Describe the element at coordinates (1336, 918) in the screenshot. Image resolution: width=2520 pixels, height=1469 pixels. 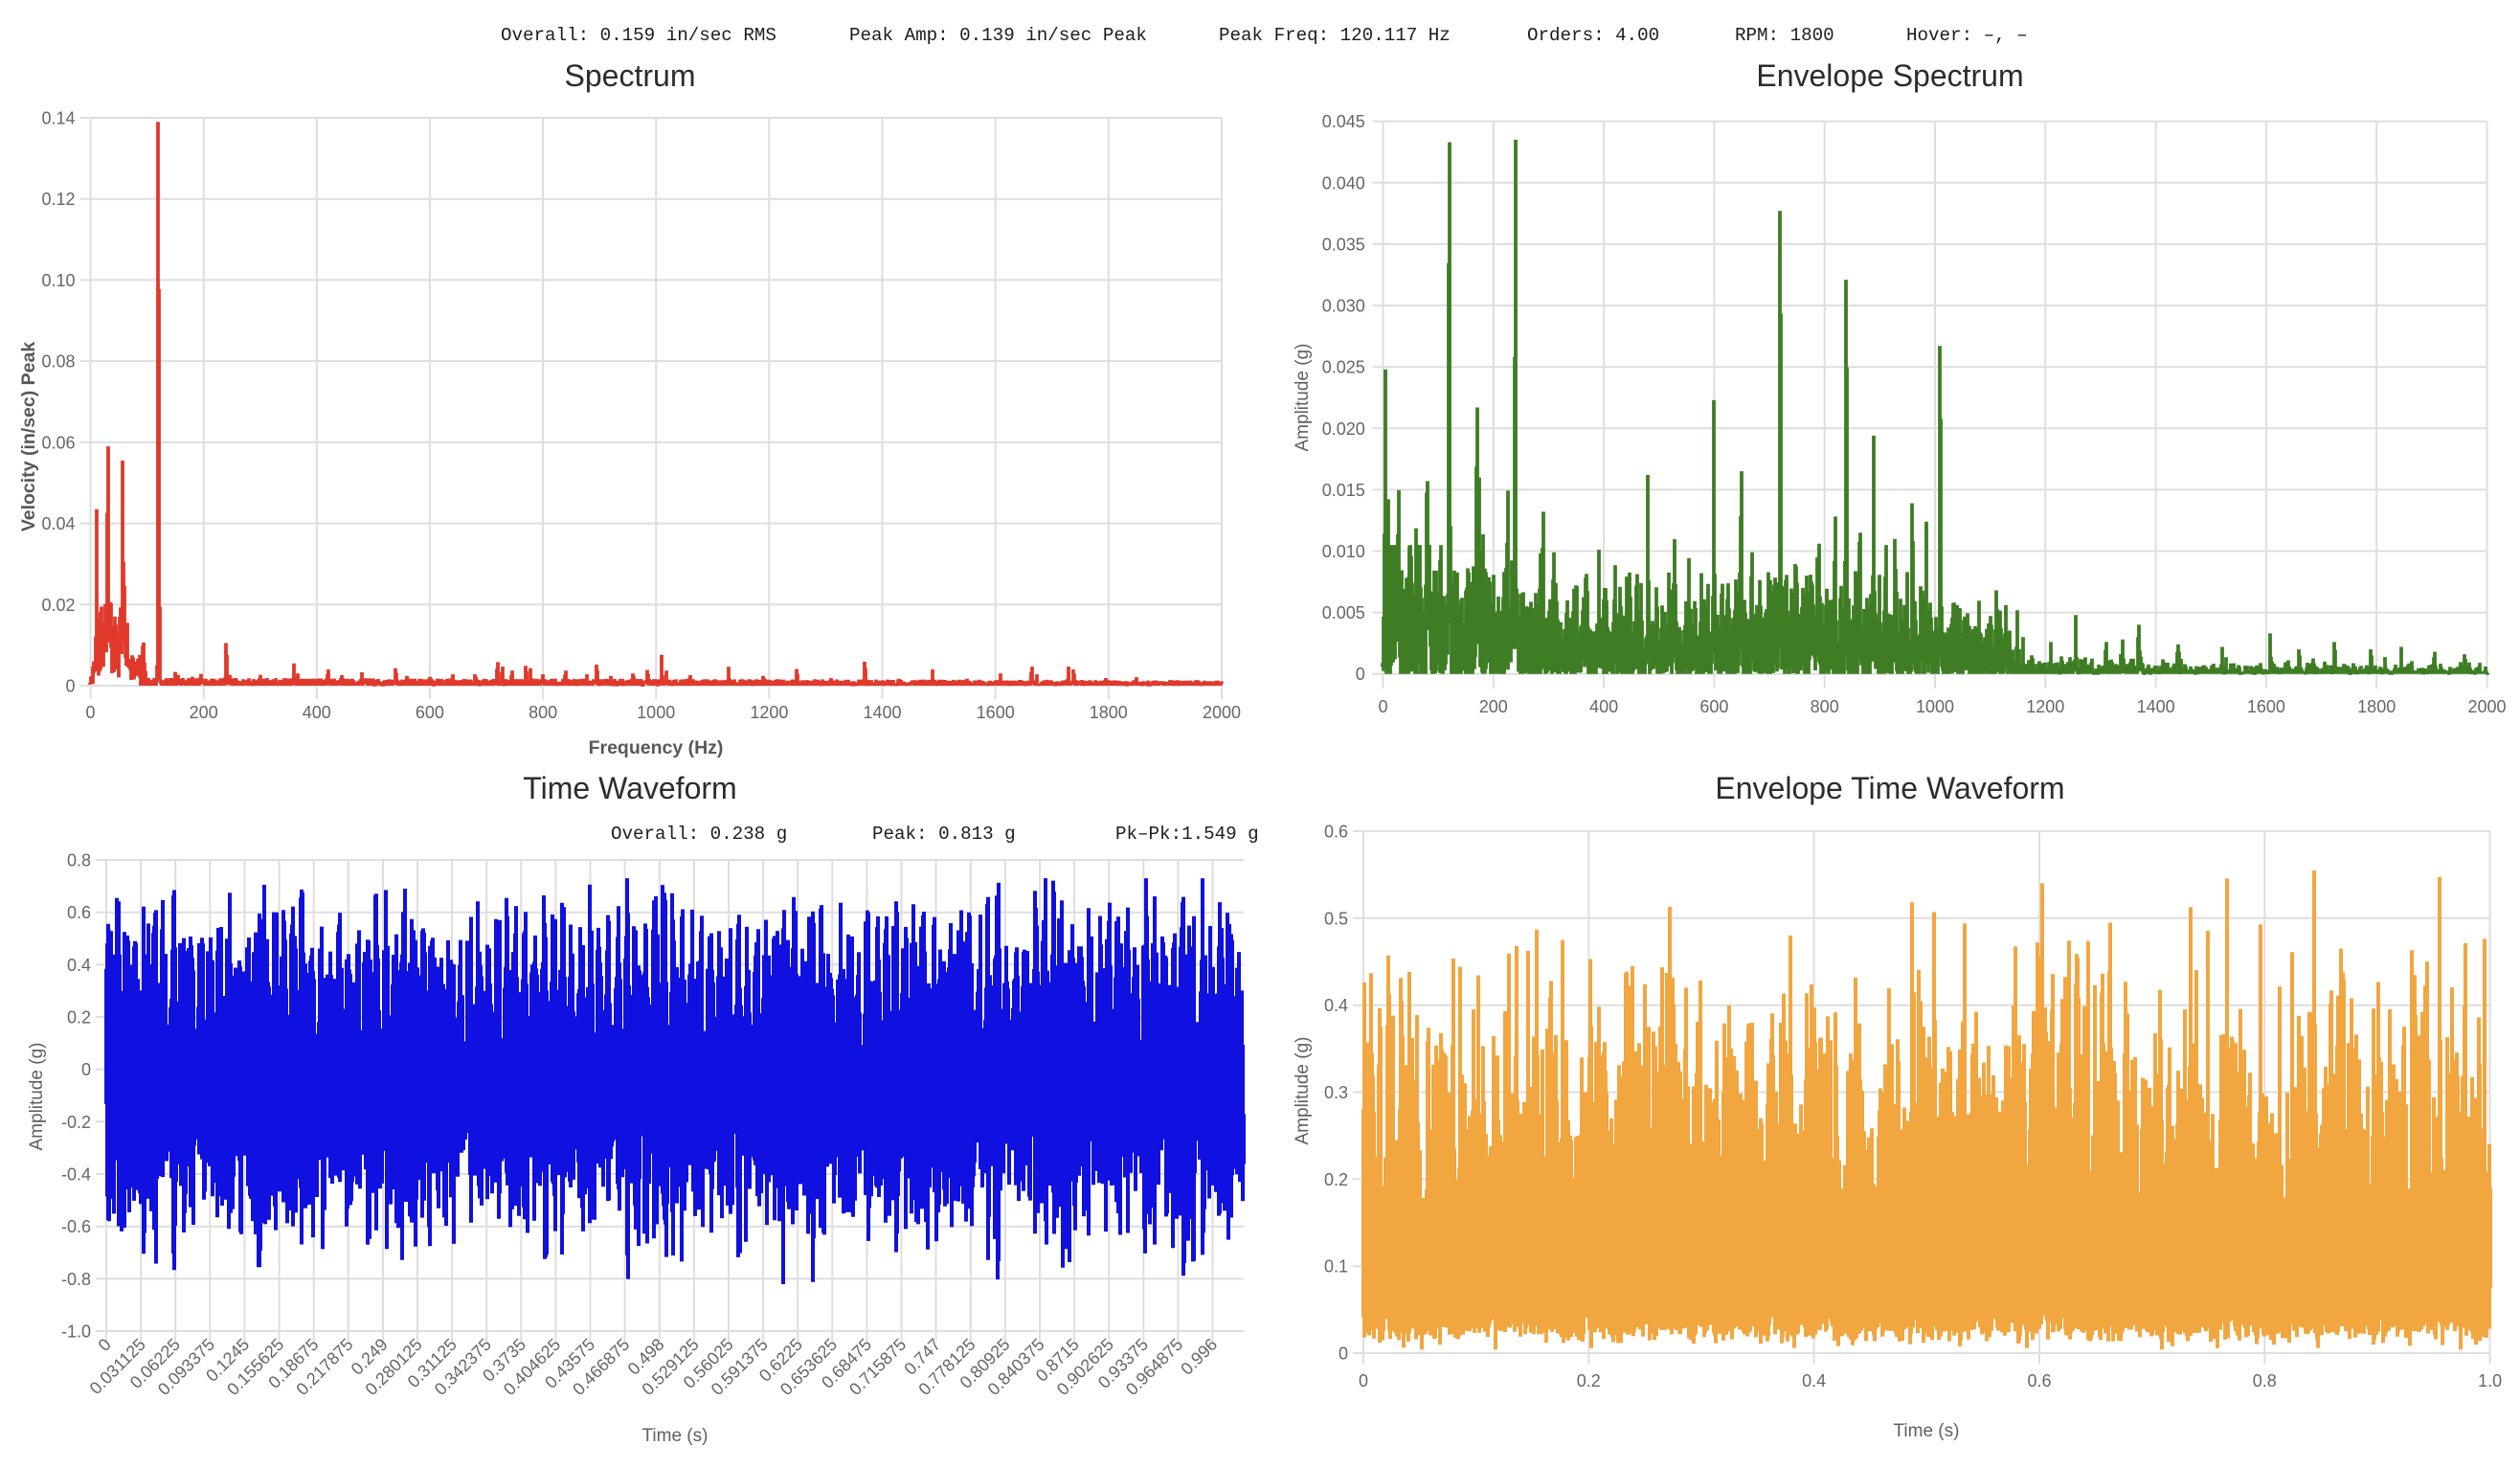
I see `svg-text: 0.5` at that location.